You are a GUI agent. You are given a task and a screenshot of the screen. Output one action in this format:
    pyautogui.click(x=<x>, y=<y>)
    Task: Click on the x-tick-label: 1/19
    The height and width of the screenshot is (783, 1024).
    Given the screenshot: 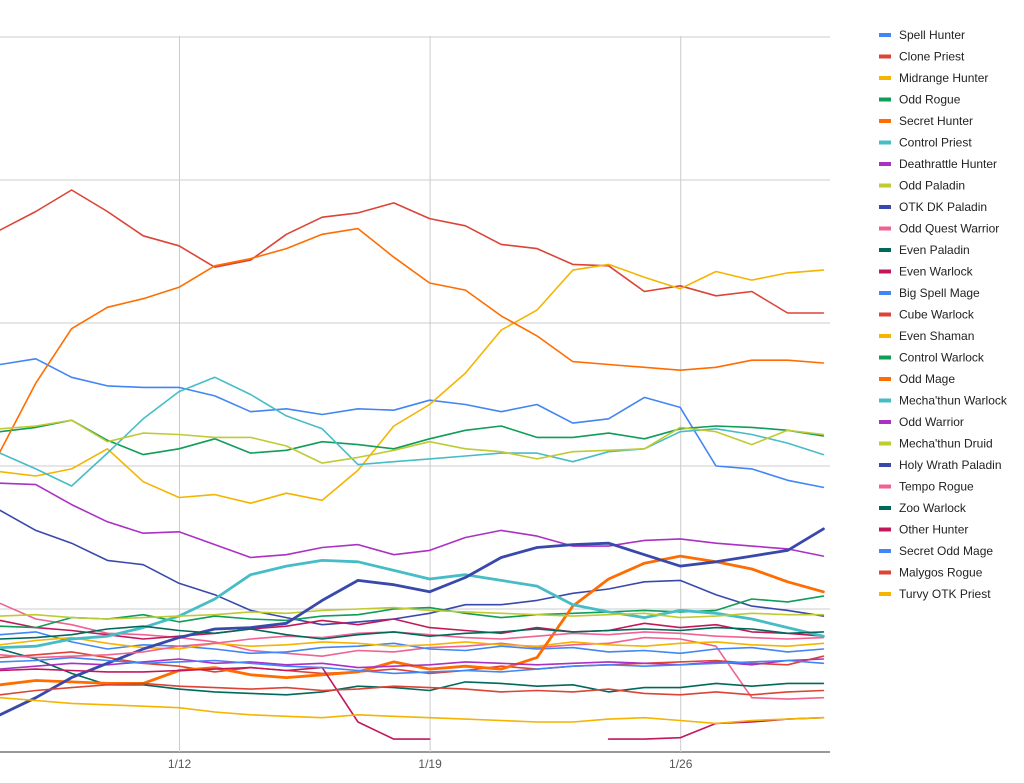 What is the action you would take?
    pyautogui.click(x=430, y=764)
    